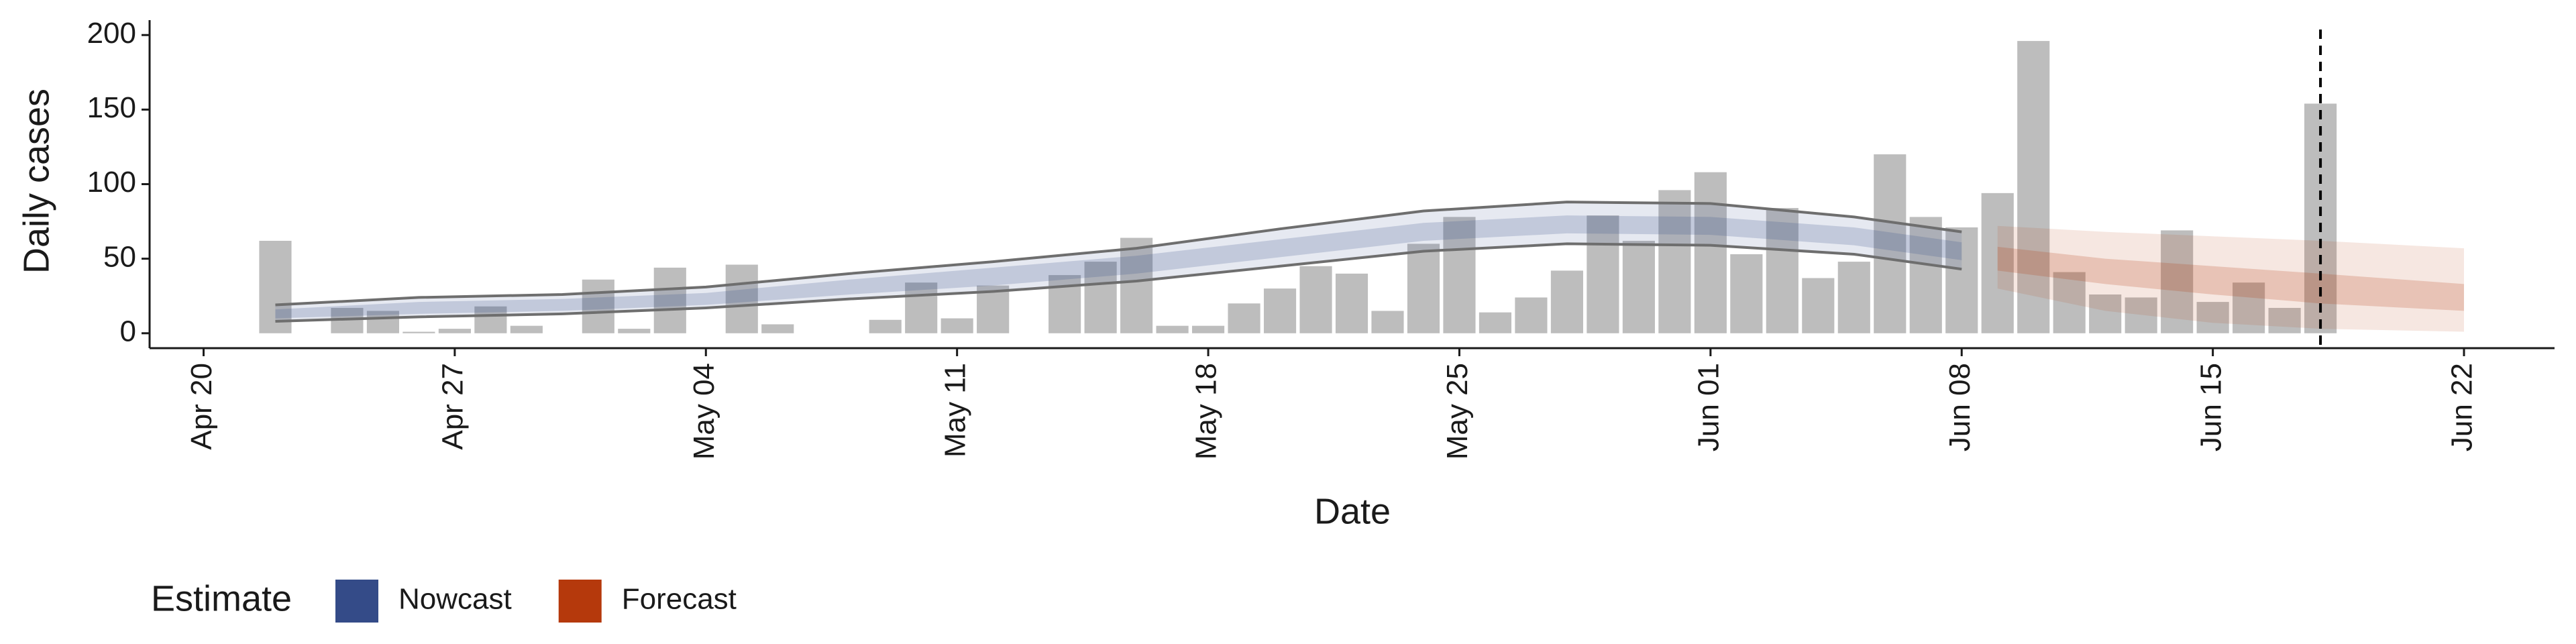  I want to click on x-tick-label: May 18, so click(1206, 411).